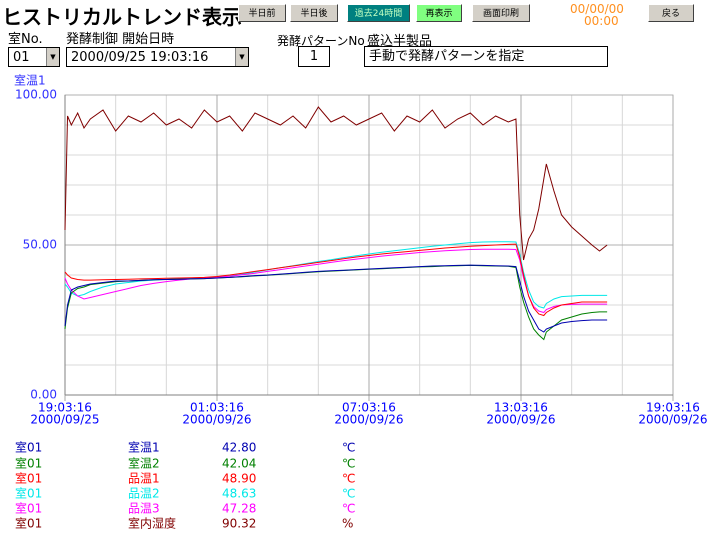 This screenshot has height=540, width=720. Describe the element at coordinates (501, 13) in the screenshot. I see `button: 画面印刷` at that location.